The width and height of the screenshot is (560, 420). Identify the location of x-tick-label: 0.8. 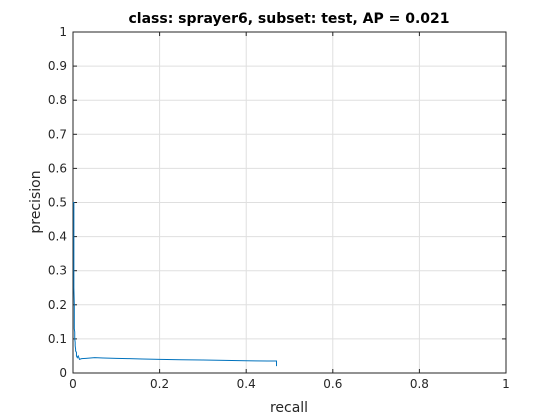
(419, 384).